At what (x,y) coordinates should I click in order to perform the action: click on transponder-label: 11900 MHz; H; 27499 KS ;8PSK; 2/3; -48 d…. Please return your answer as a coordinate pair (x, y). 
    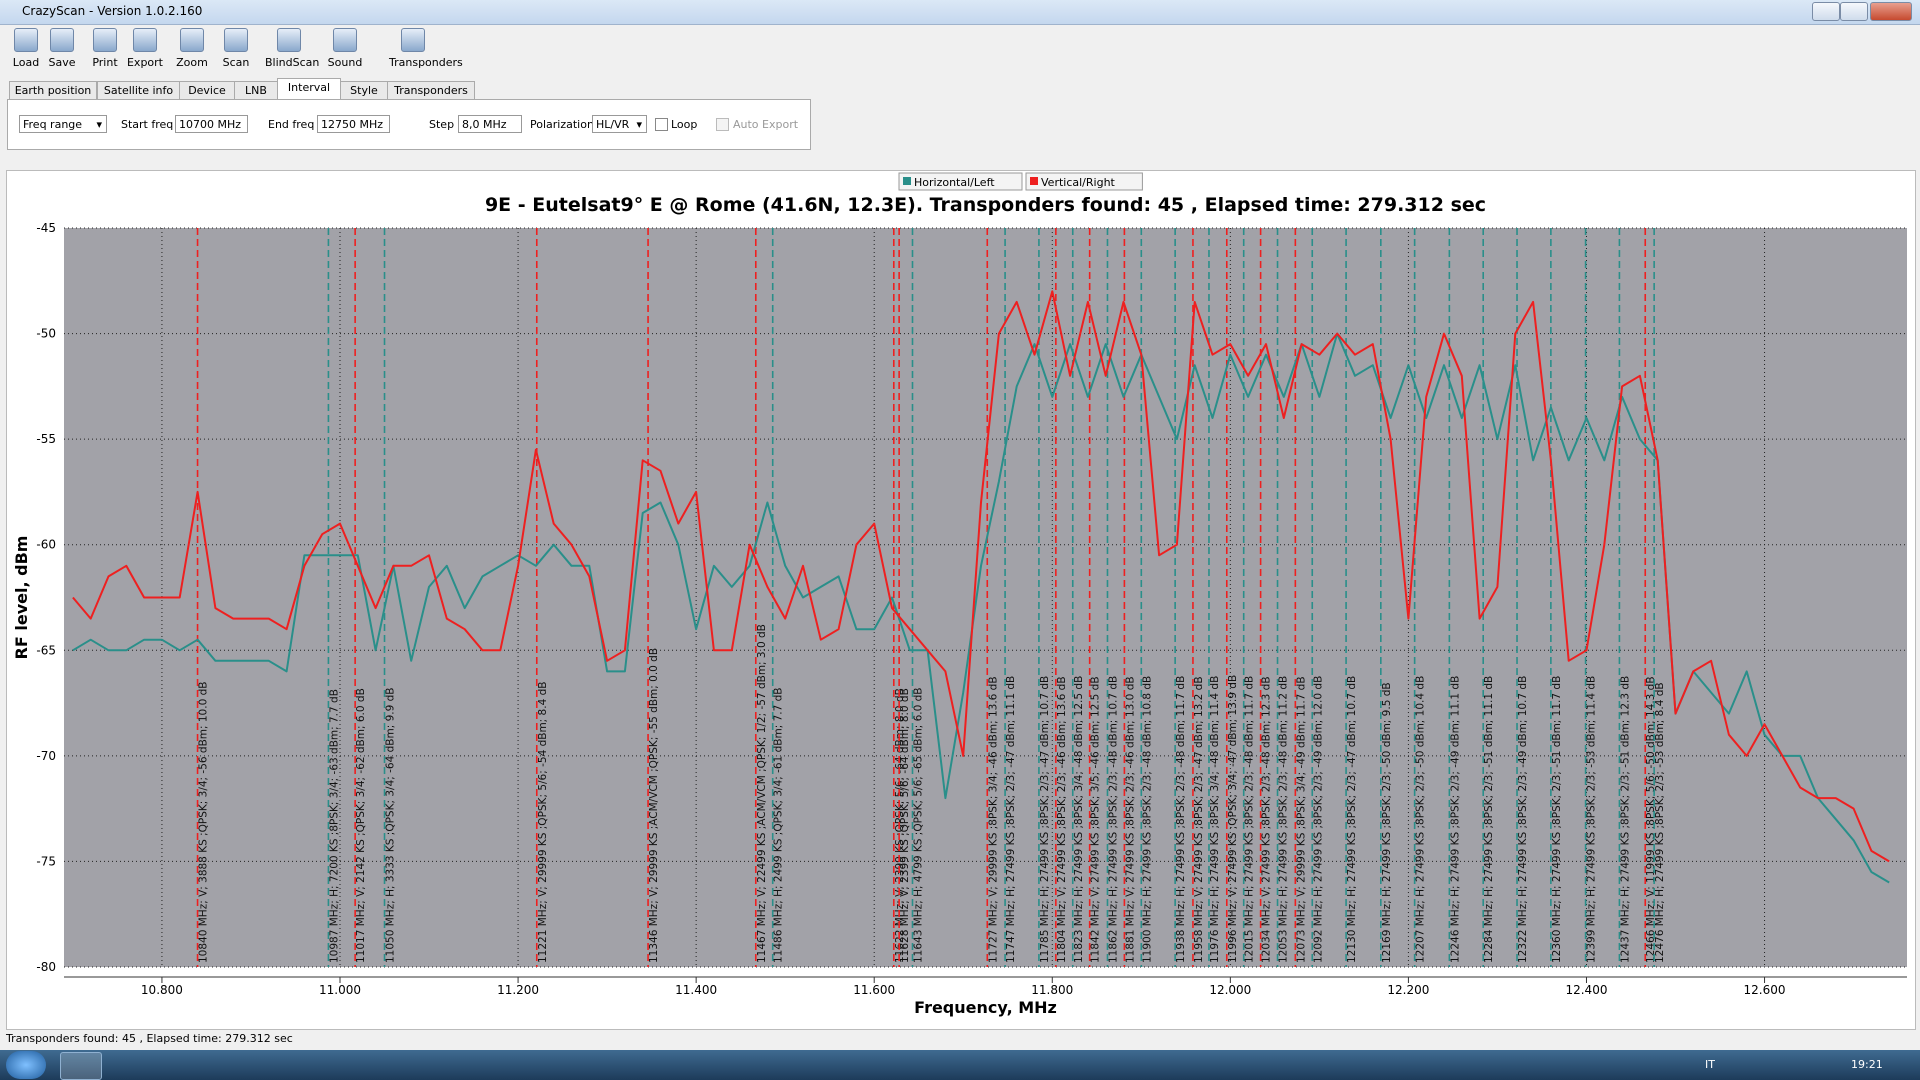
    Looking at the image, I should click on (1147, 819).